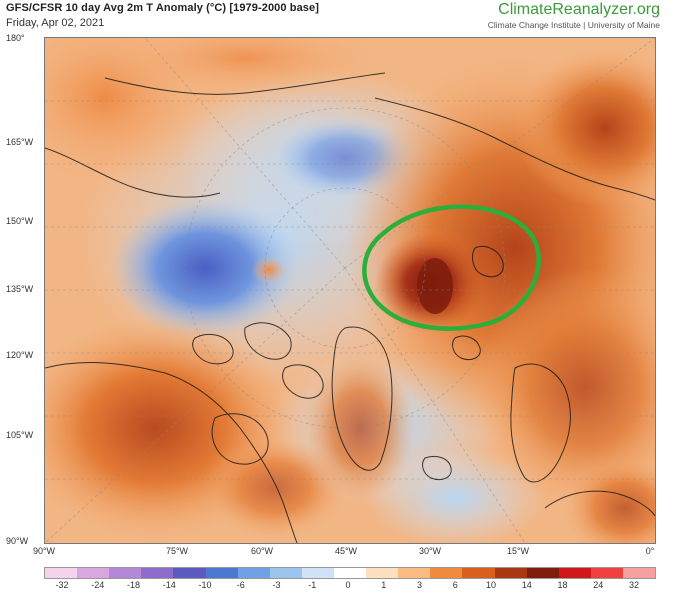  I want to click on lon-label: 30°W, so click(430, 551).